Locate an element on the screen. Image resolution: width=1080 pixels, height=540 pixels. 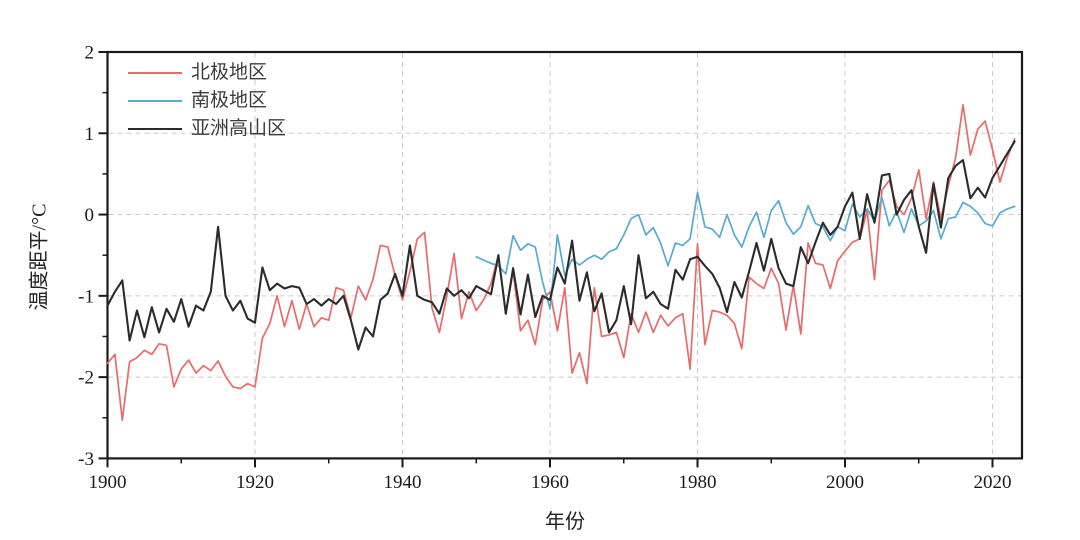
x-tick-label-1940: 1940 is located at coordinates (403, 482).